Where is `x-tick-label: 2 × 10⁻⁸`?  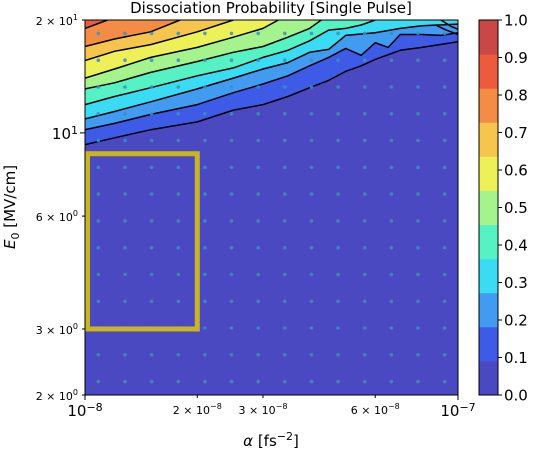 x-tick-label: 2 × 10⁻⁸ is located at coordinates (197, 409).